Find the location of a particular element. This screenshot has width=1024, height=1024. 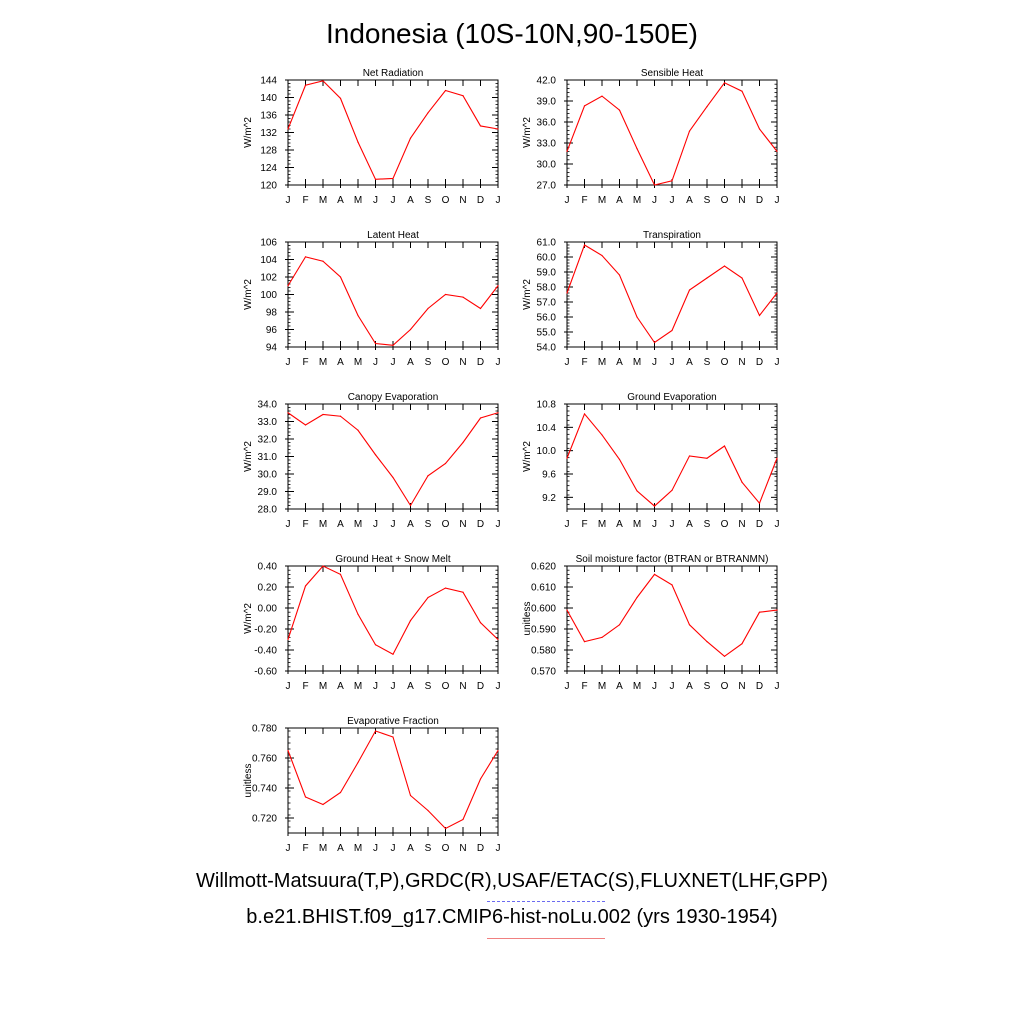

y-tick-label: 10.4 is located at coordinates (547, 428).